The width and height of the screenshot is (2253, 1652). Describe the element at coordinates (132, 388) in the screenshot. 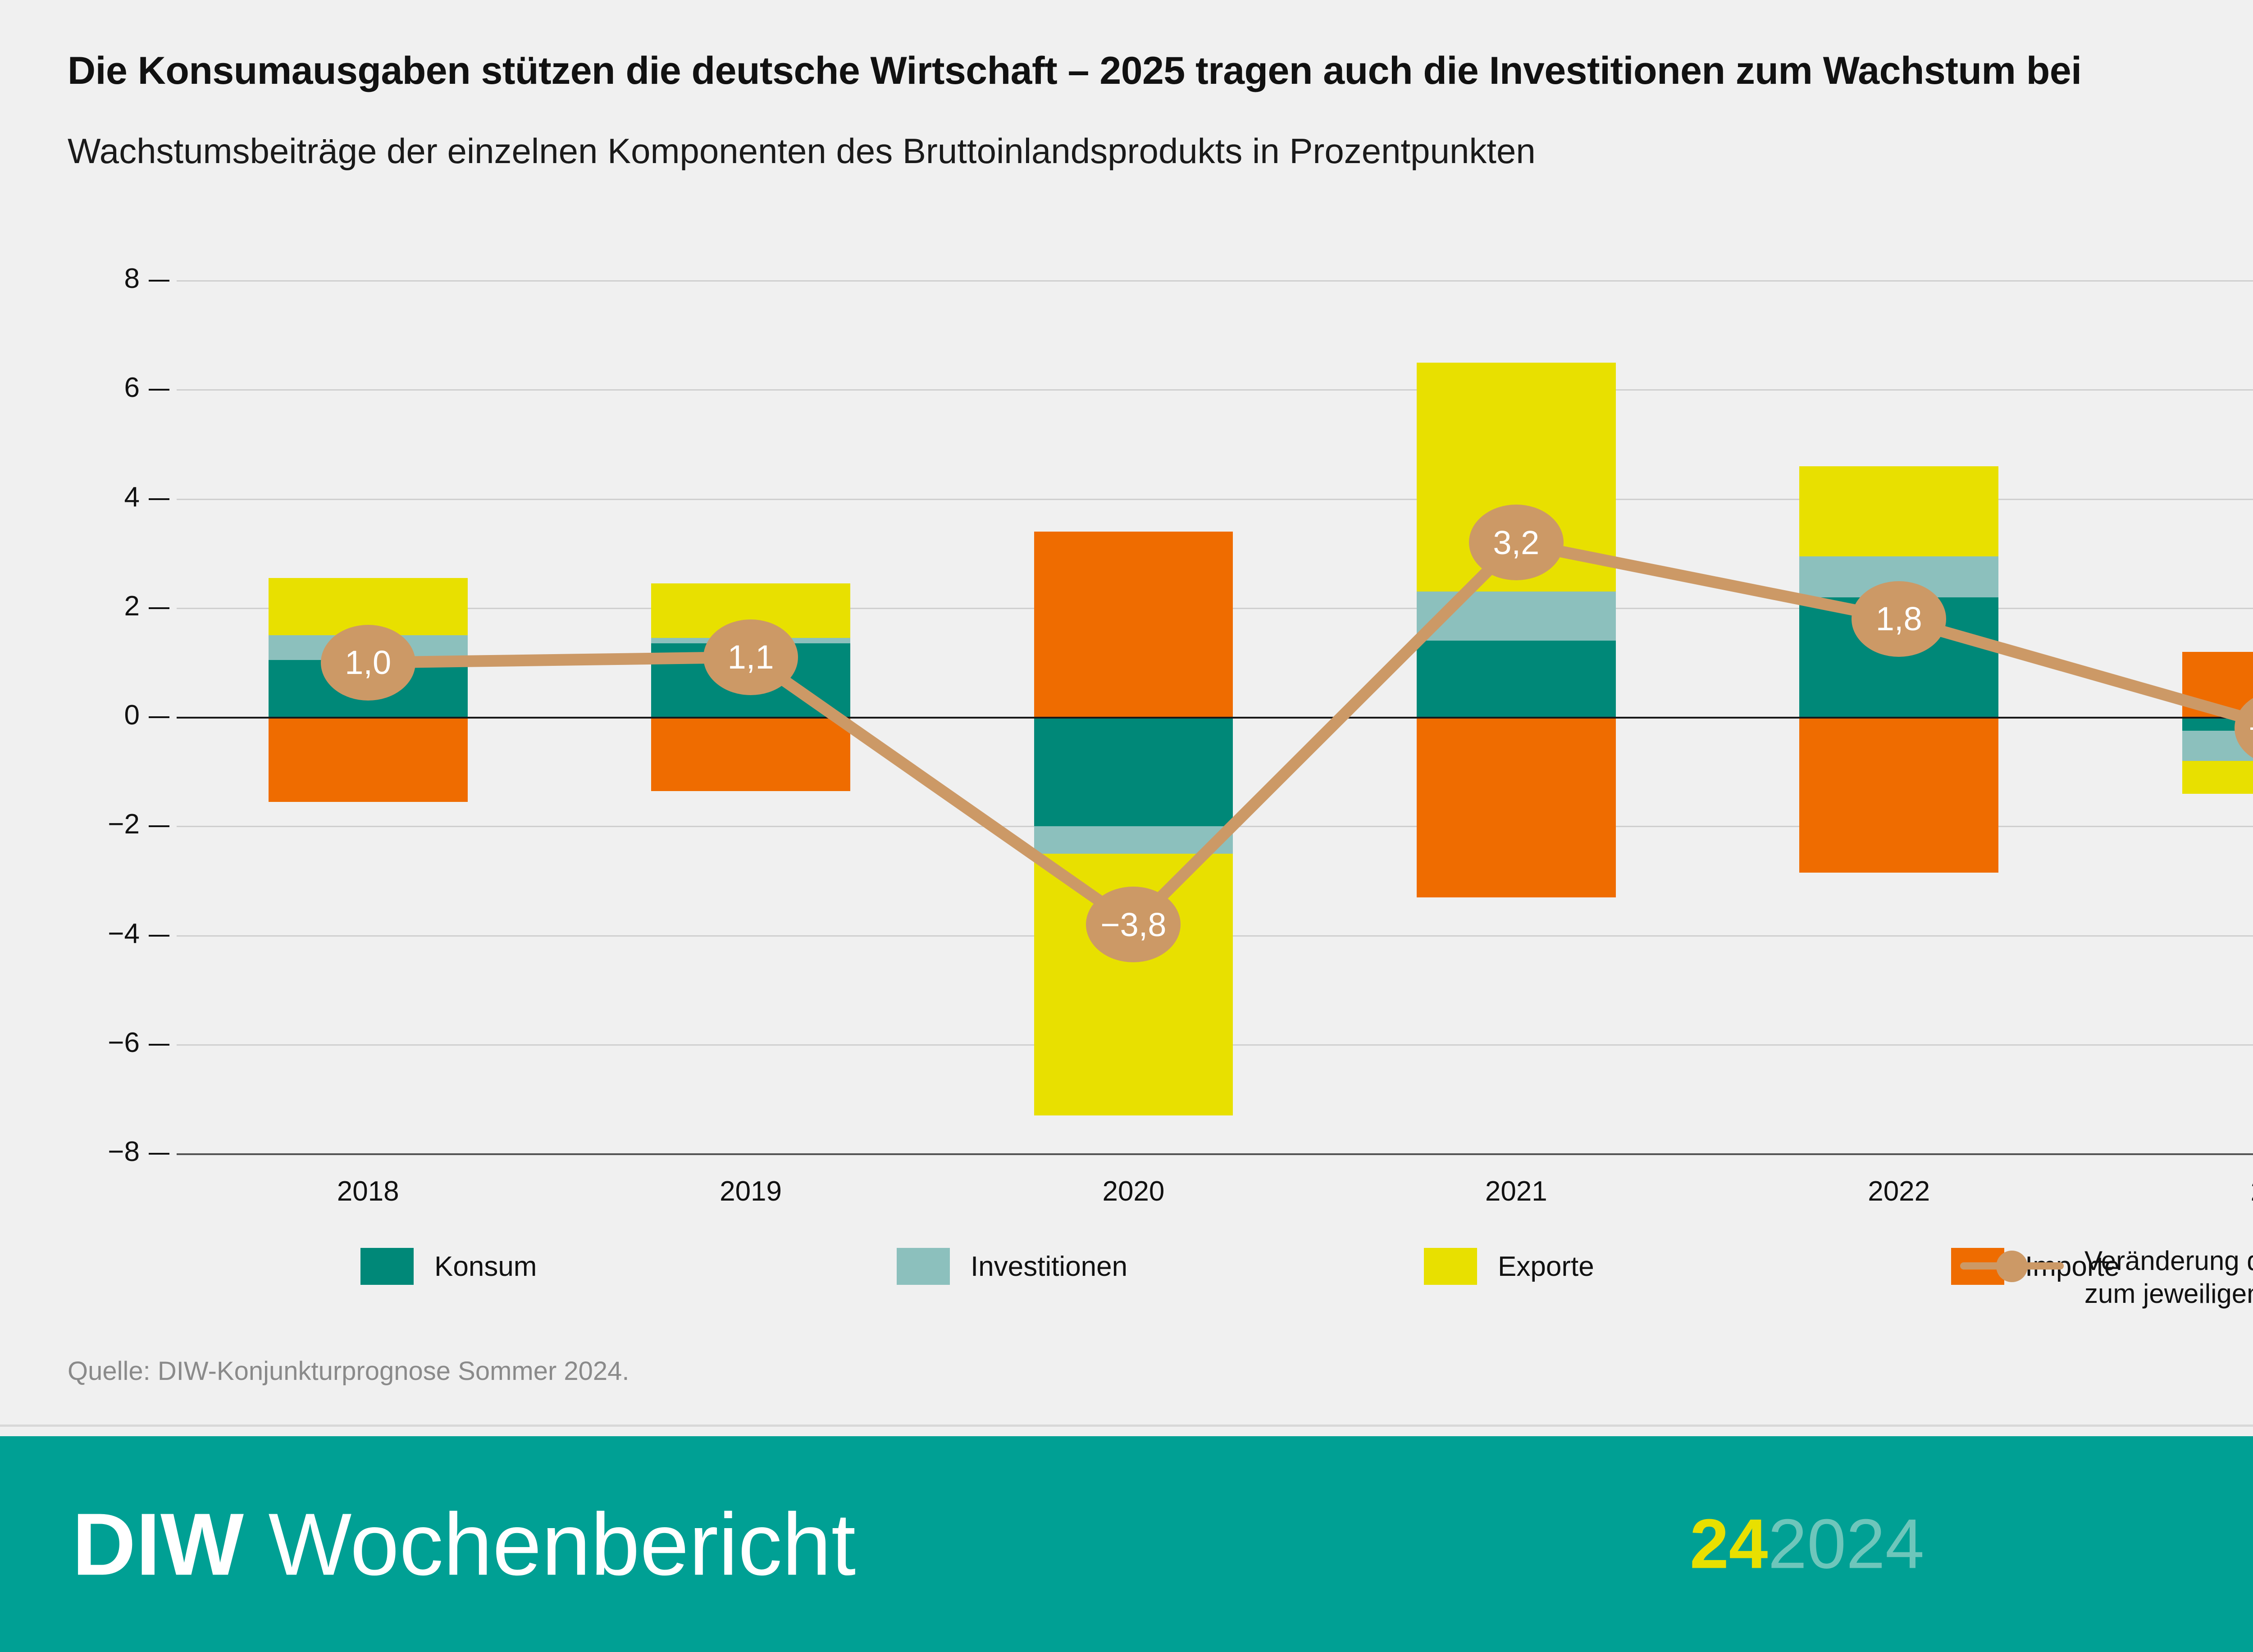

I see `y-axis-tick-label: 6` at that location.